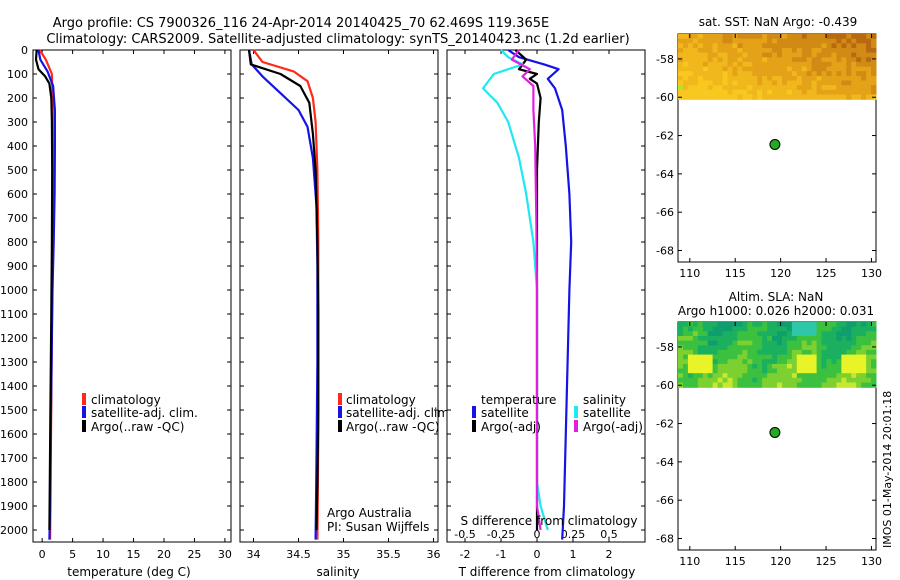 The image size is (900, 580). What do you see at coordinates (607, 413) in the screenshot?
I see `legend-label-satellite-s: satellite` at bounding box center [607, 413].